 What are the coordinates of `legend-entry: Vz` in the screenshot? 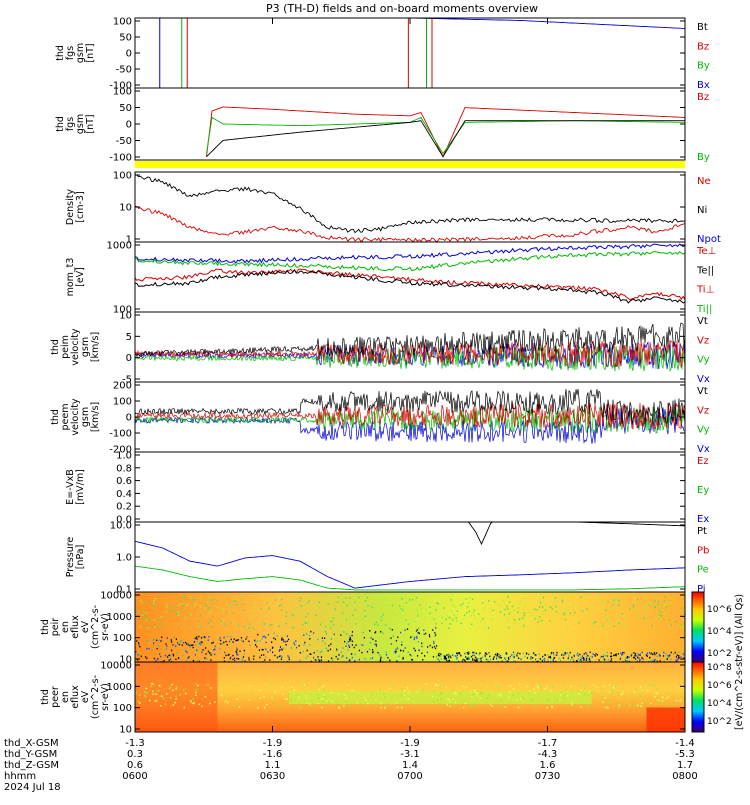 It's located at (703, 410).